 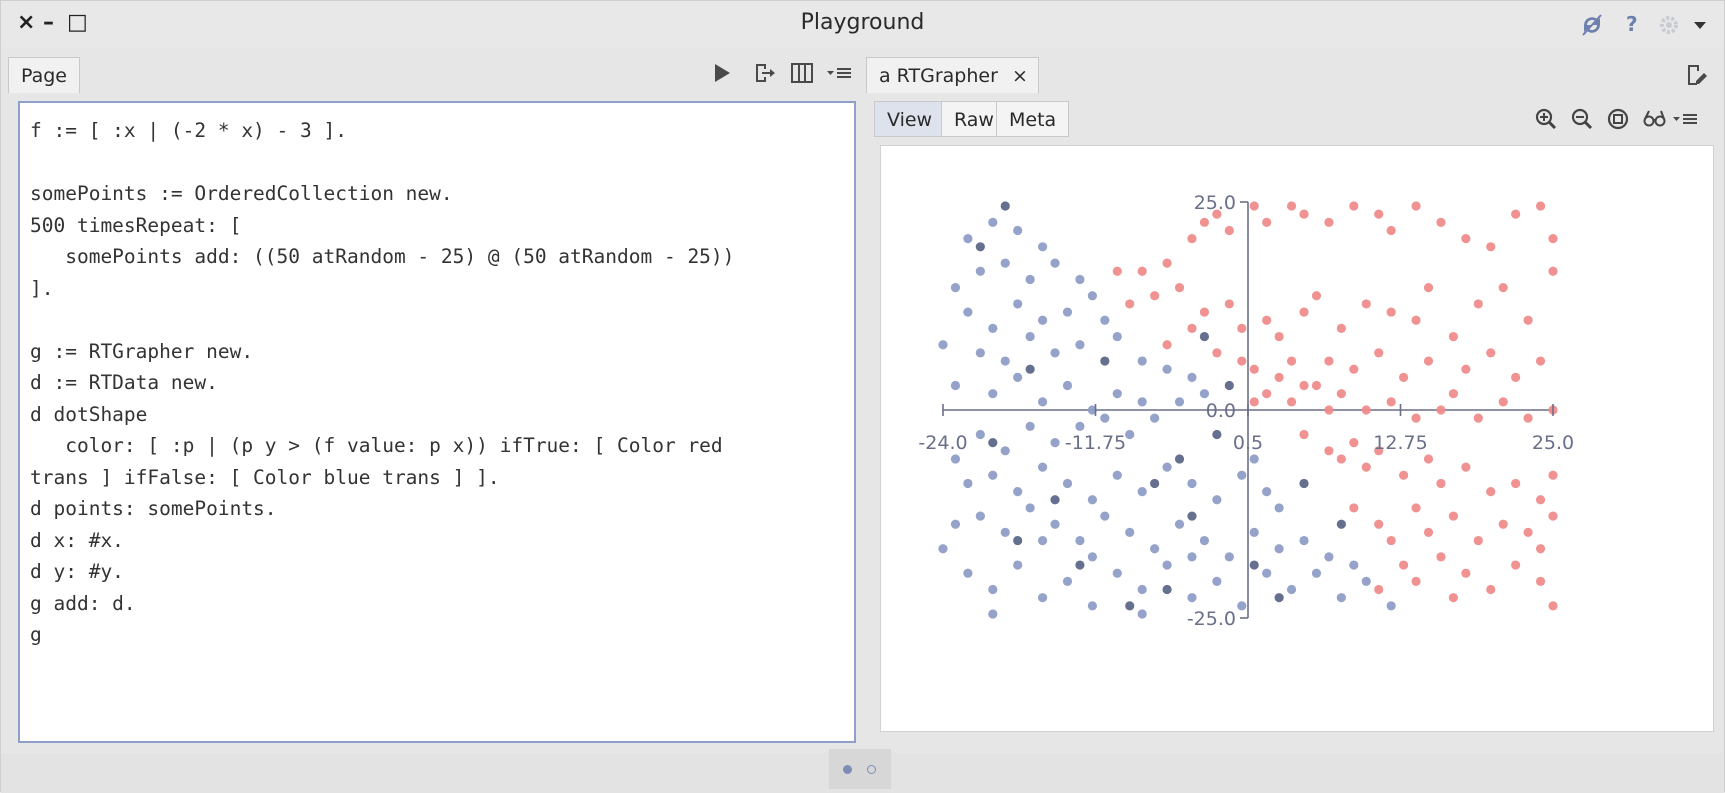 I want to click on x-tick-label: -24.0, so click(x=942, y=443).